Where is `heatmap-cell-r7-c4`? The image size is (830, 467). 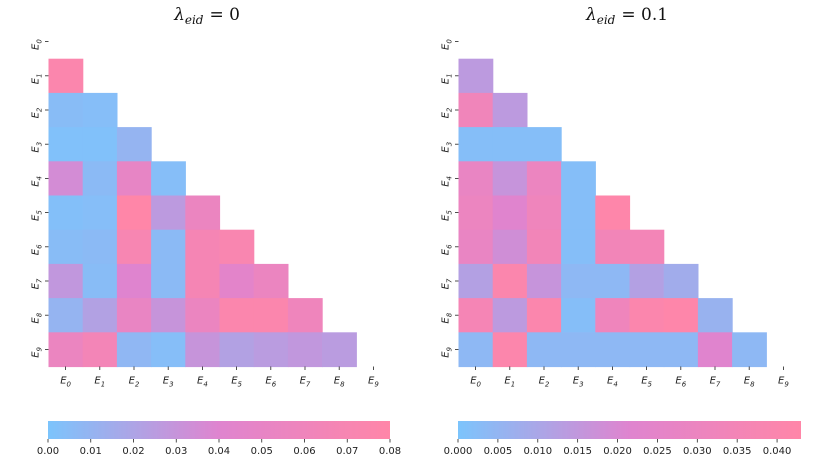 heatmap-cell-r7-c4 is located at coordinates (203, 281).